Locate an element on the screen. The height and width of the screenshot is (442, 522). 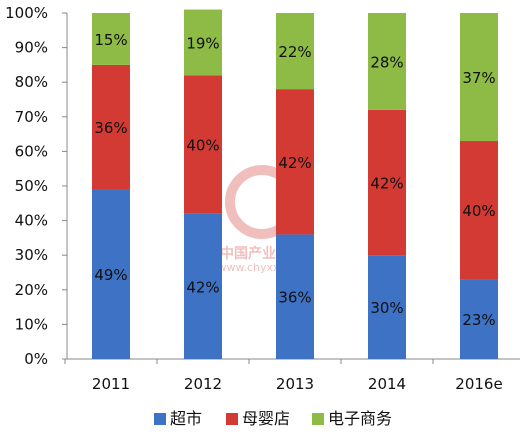
bar-value-label: 15% is located at coordinates (110, 40).